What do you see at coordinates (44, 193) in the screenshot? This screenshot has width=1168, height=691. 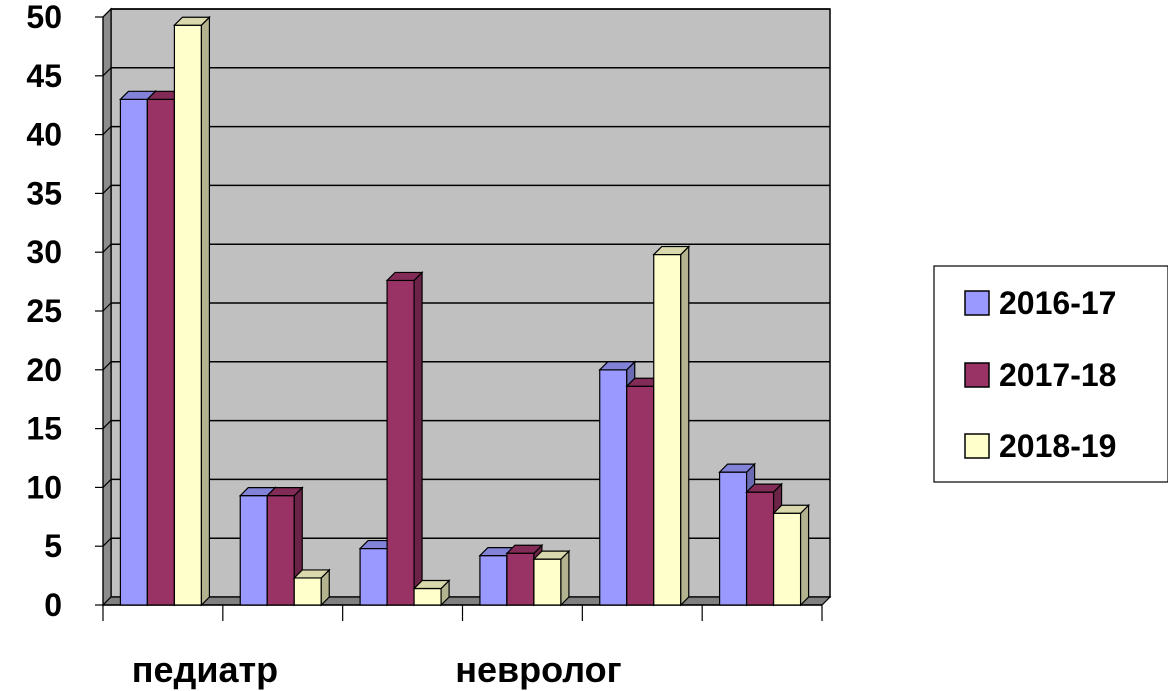 I see `y-tick-label: 35` at bounding box center [44, 193].